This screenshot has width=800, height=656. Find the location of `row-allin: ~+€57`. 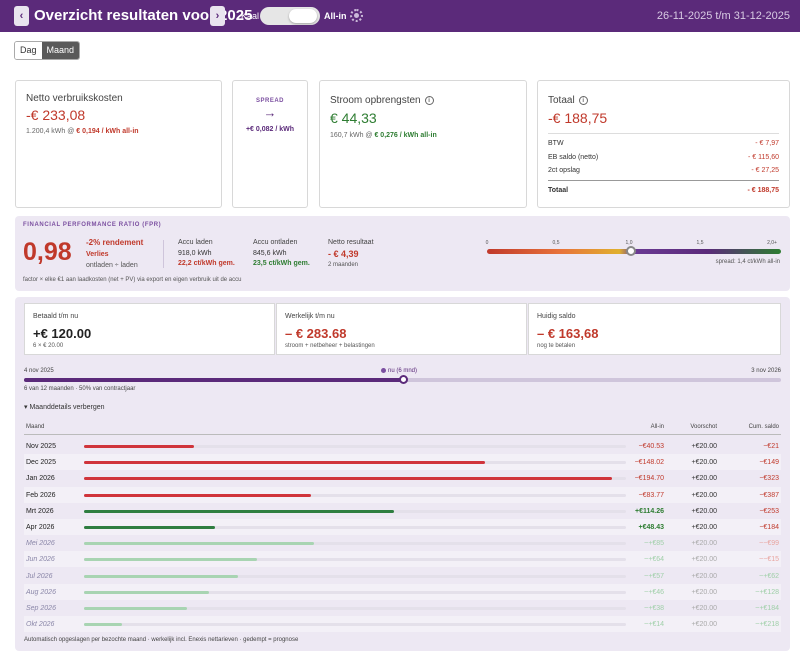

row-allin: ~+€57 is located at coordinates (654, 576).